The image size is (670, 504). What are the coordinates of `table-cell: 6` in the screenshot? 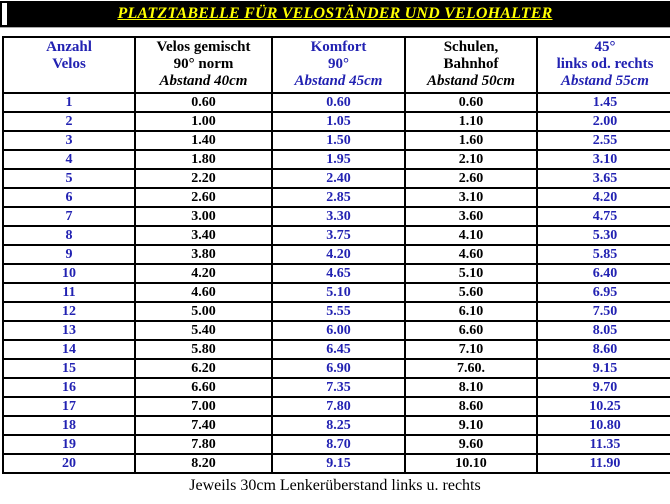 It's located at (69, 197).